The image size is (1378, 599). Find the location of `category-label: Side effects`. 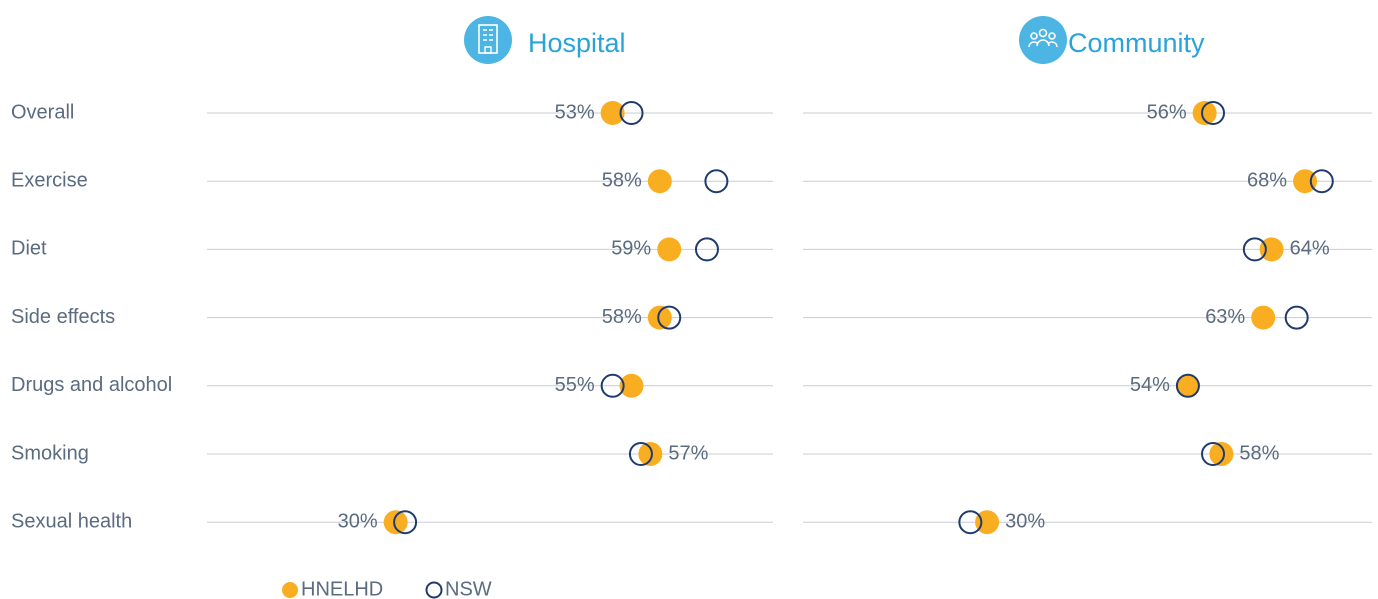

category-label: Side effects is located at coordinates (63, 317).